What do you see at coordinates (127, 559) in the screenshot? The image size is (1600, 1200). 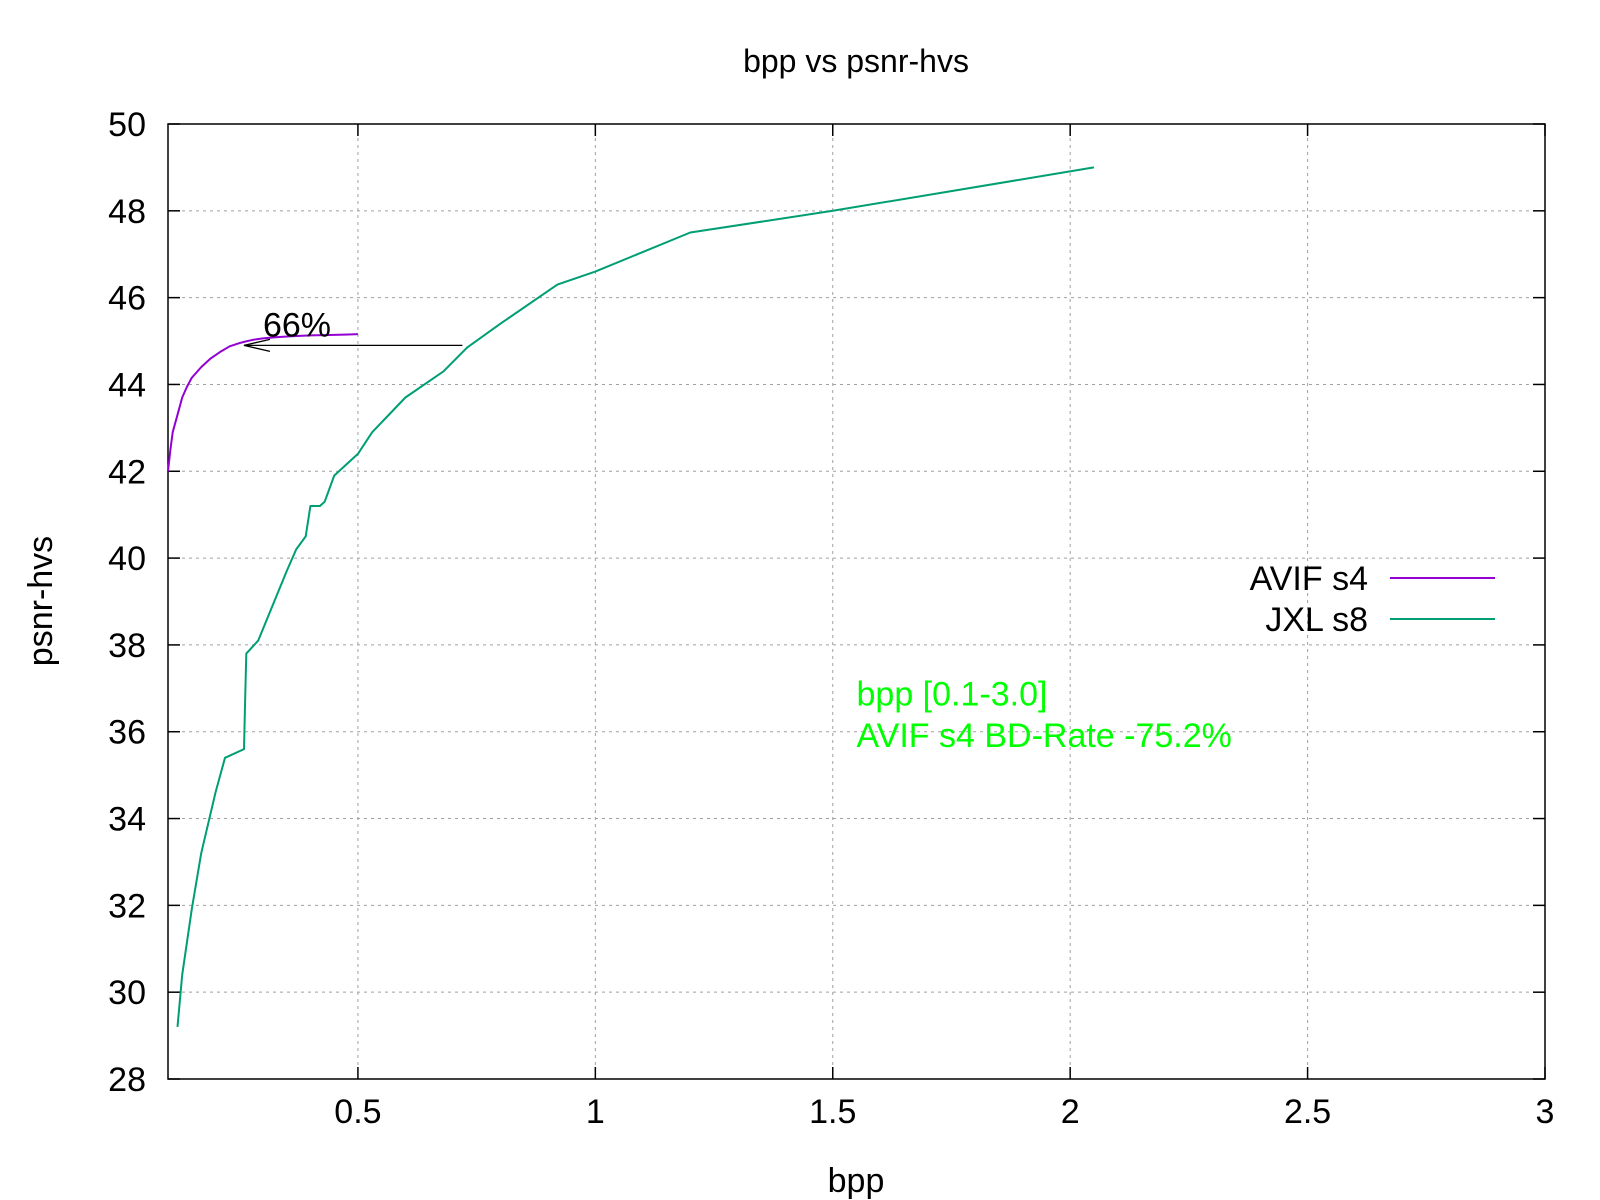 I see `y-tick-label: 40` at bounding box center [127, 559].